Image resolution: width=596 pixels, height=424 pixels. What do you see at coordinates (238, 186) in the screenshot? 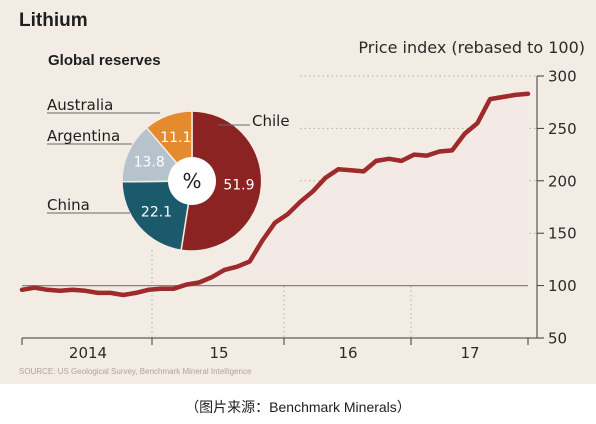
I see `pie-value-label: 51.9` at bounding box center [238, 186].